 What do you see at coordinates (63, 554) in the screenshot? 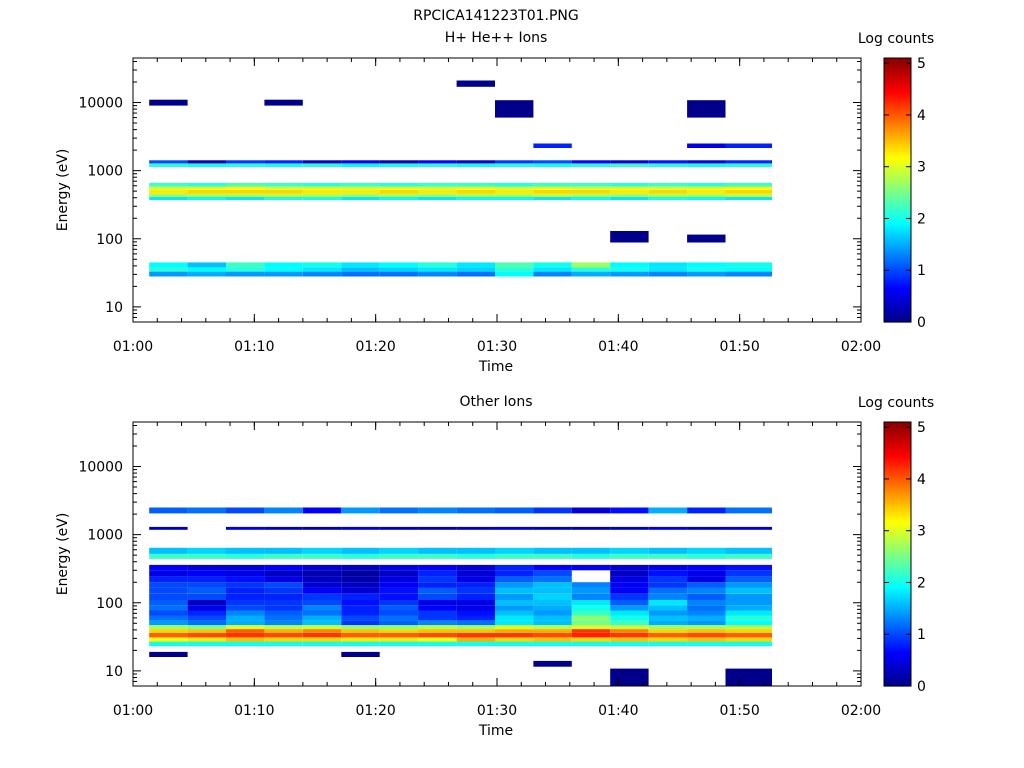
I see `y-axis-label: Energy (eV)` at bounding box center [63, 554].